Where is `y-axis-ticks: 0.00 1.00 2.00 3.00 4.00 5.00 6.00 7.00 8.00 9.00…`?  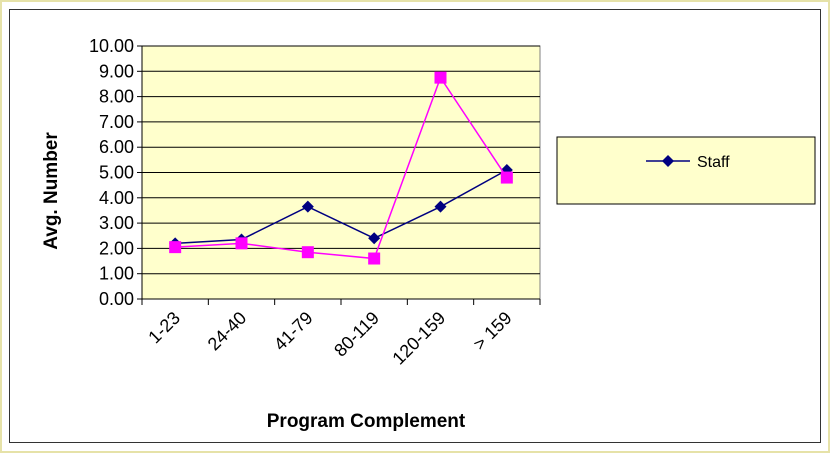
y-axis-ticks: 0.00 1.00 2.00 3.00 4.00 5.00 6.00 7.00 8.00 9.00… is located at coordinates (115, 172).